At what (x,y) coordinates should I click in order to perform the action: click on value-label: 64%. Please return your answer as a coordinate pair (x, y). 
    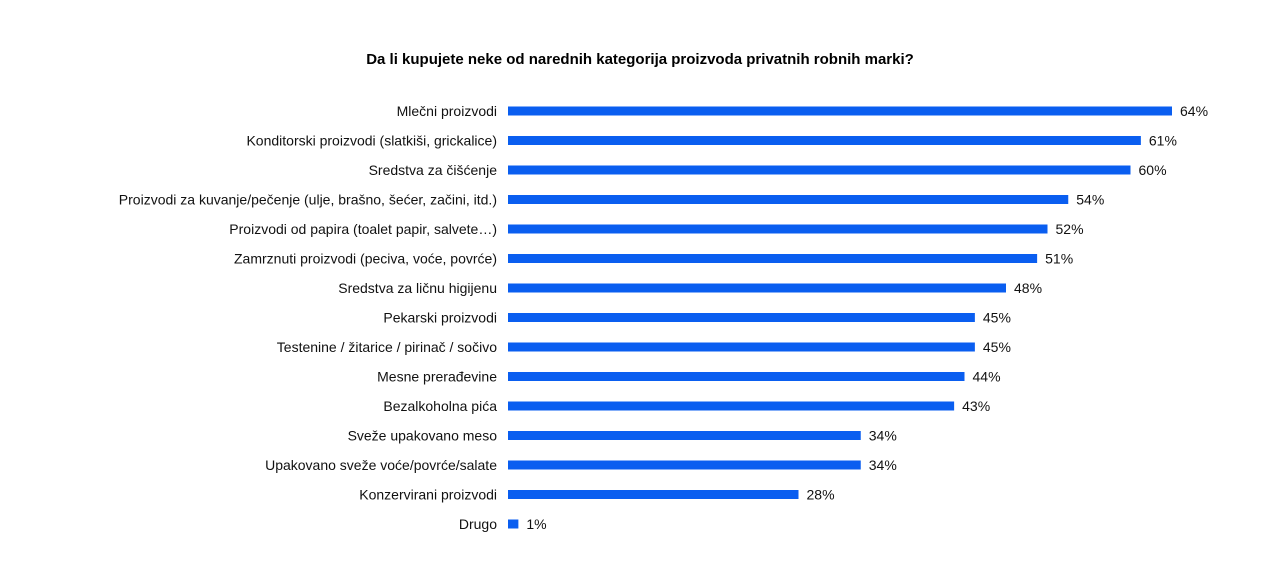
    Looking at the image, I should click on (1194, 111).